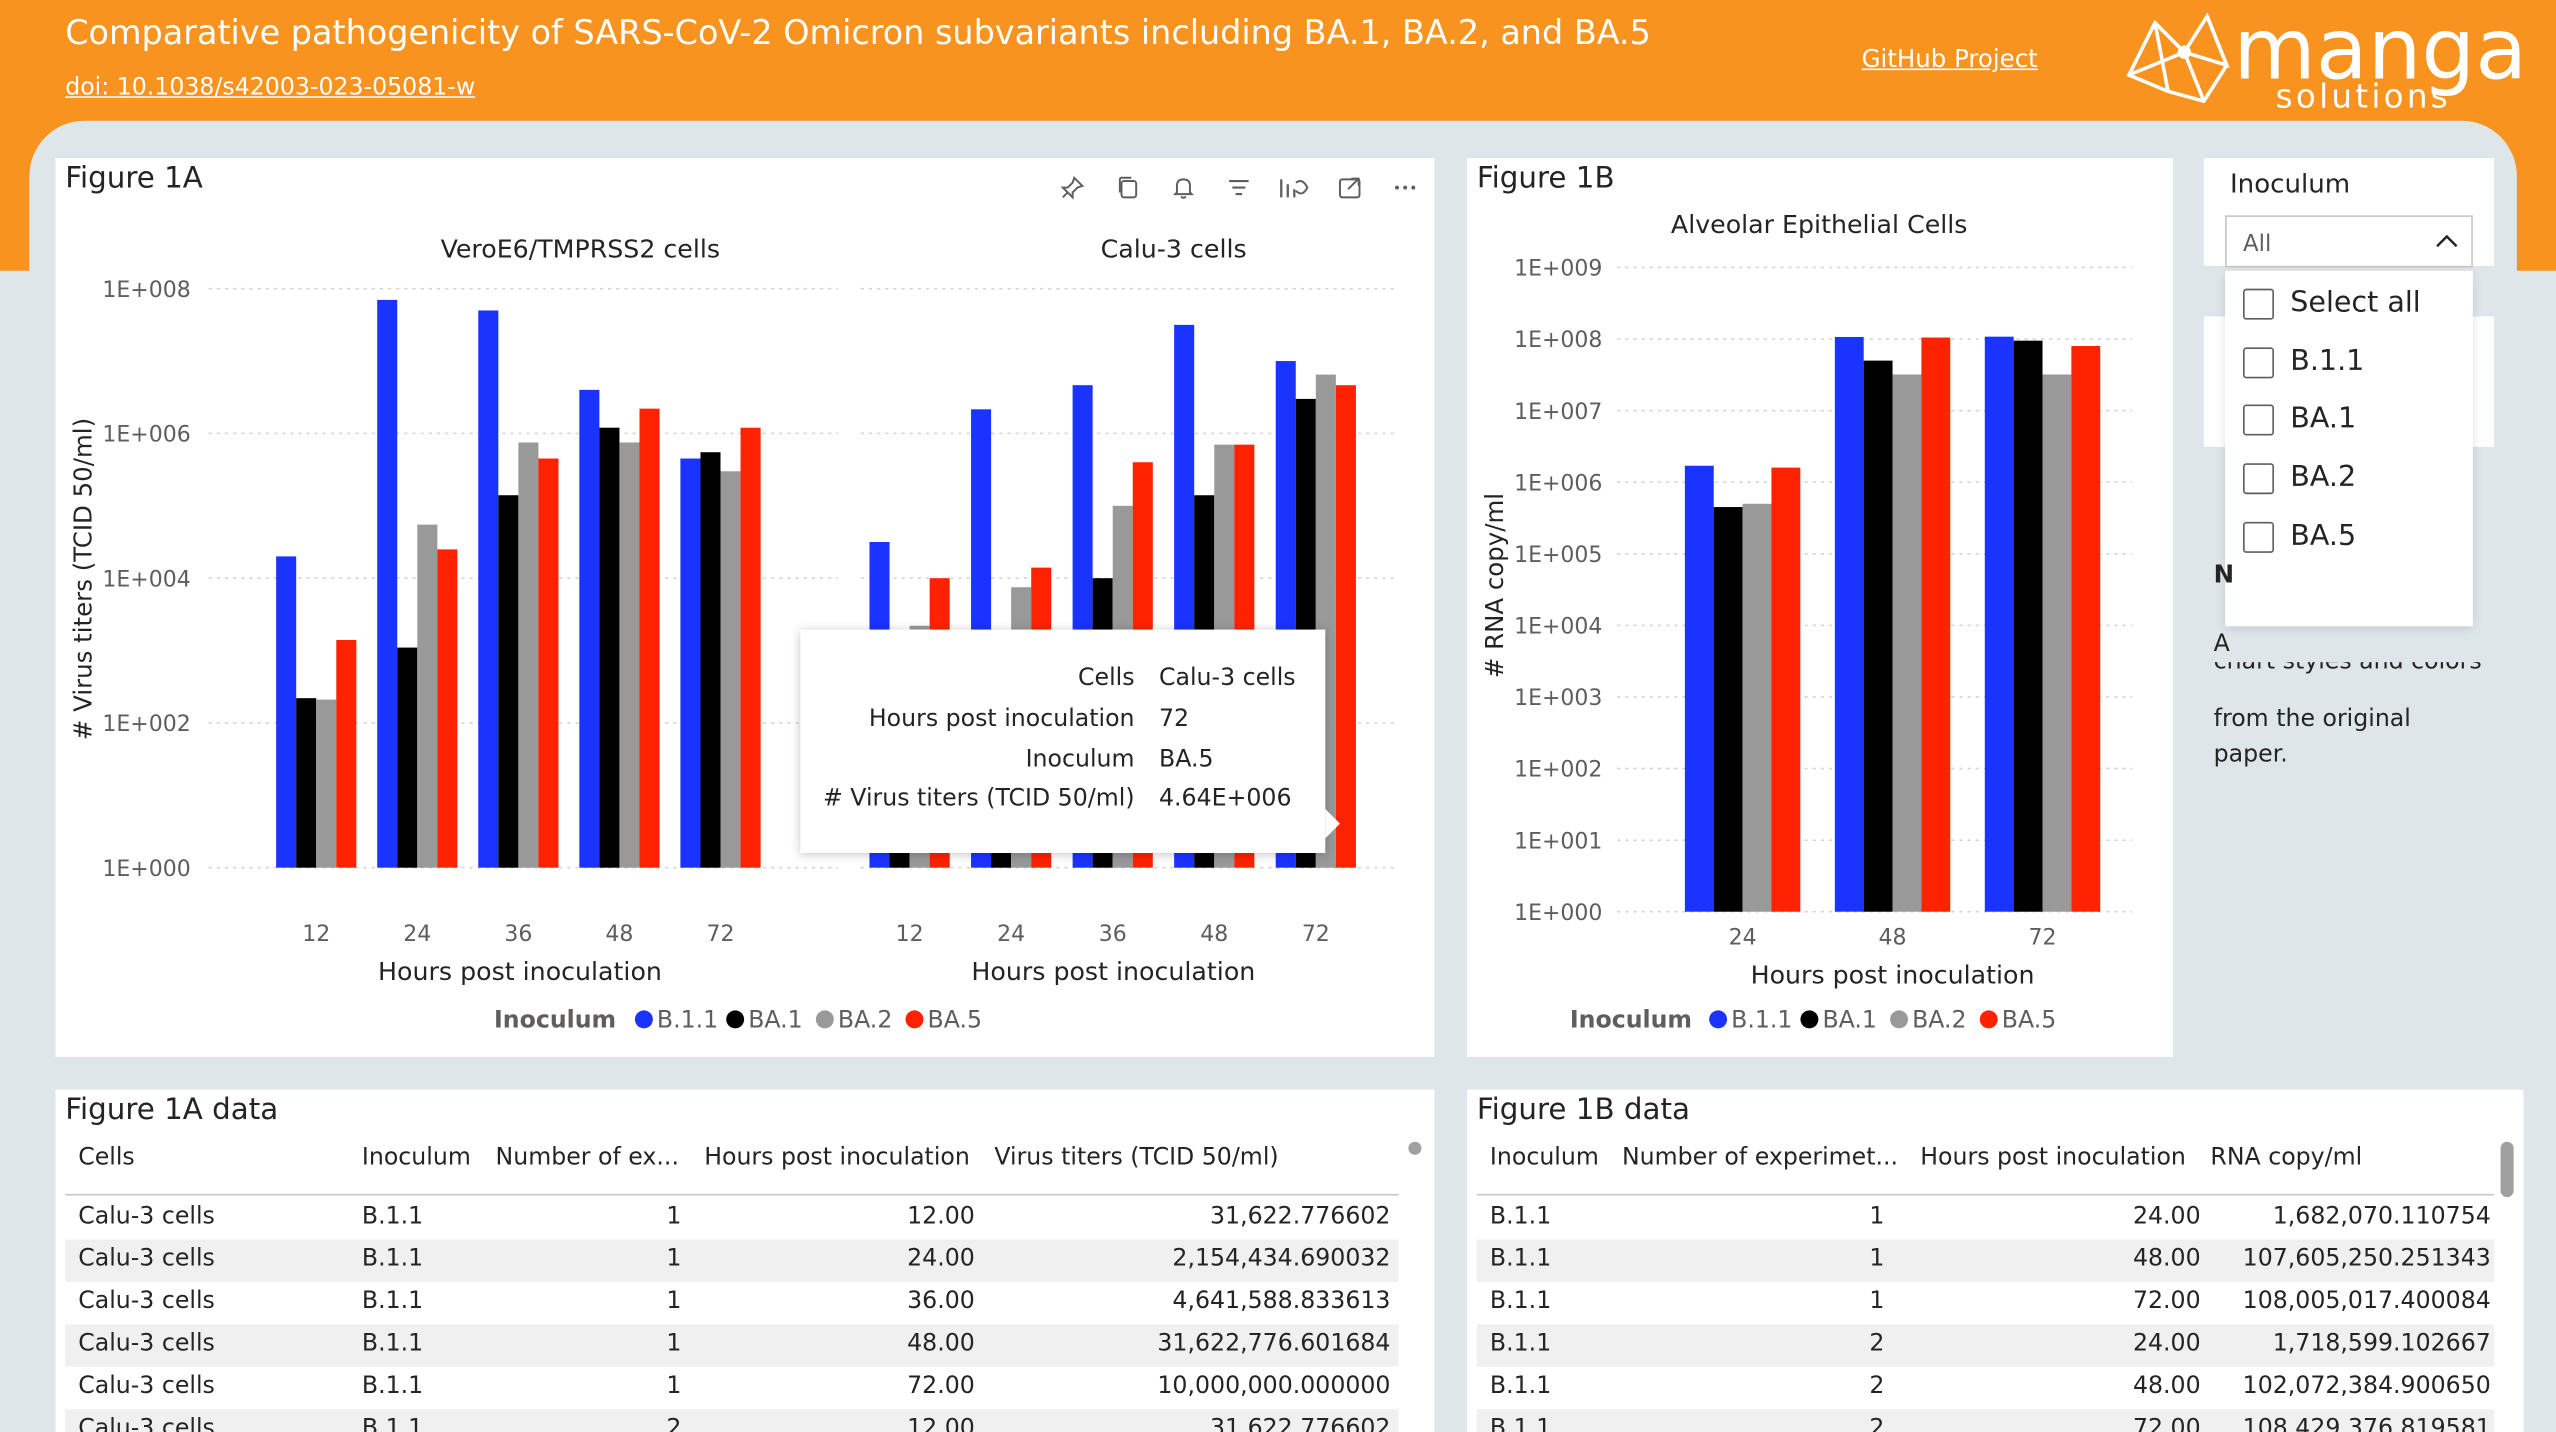 This screenshot has height=1432, width=2556. What do you see at coordinates (2332, 303) in the screenshot?
I see `option-select-all: Select all` at bounding box center [2332, 303].